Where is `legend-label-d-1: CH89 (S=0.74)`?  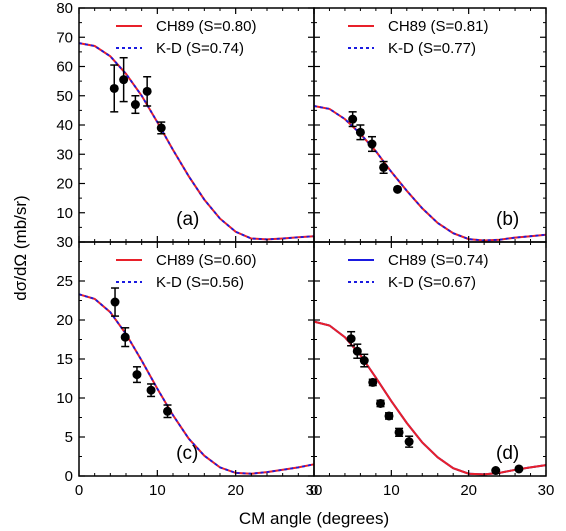 legend-label-d-1: CH89 (S=0.74) is located at coordinates (438, 260).